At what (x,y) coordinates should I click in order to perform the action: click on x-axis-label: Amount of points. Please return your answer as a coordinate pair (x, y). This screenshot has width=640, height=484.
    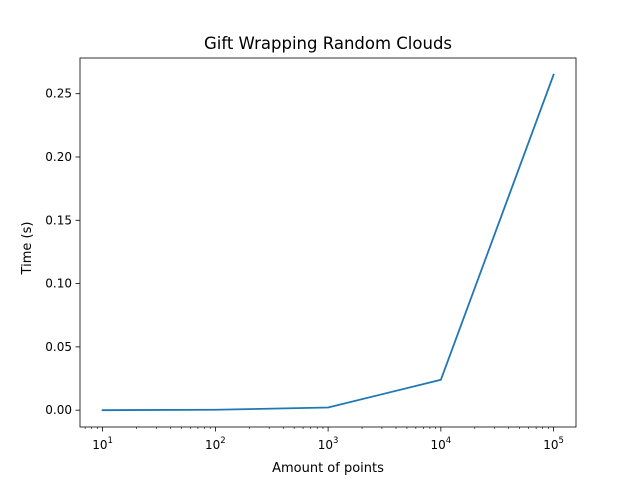
    Looking at the image, I should click on (328, 468).